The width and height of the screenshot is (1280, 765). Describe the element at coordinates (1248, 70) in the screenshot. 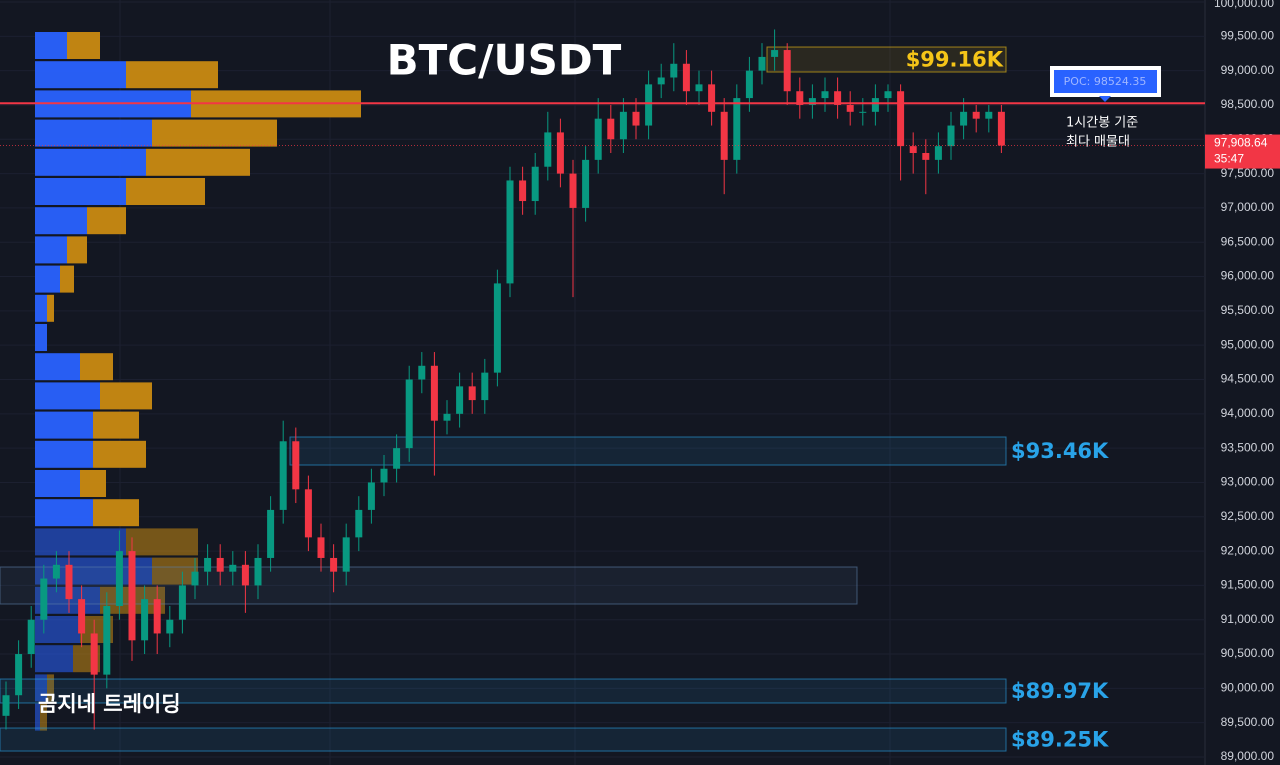

I see `y-tick-label: 99,000.00` at that location.